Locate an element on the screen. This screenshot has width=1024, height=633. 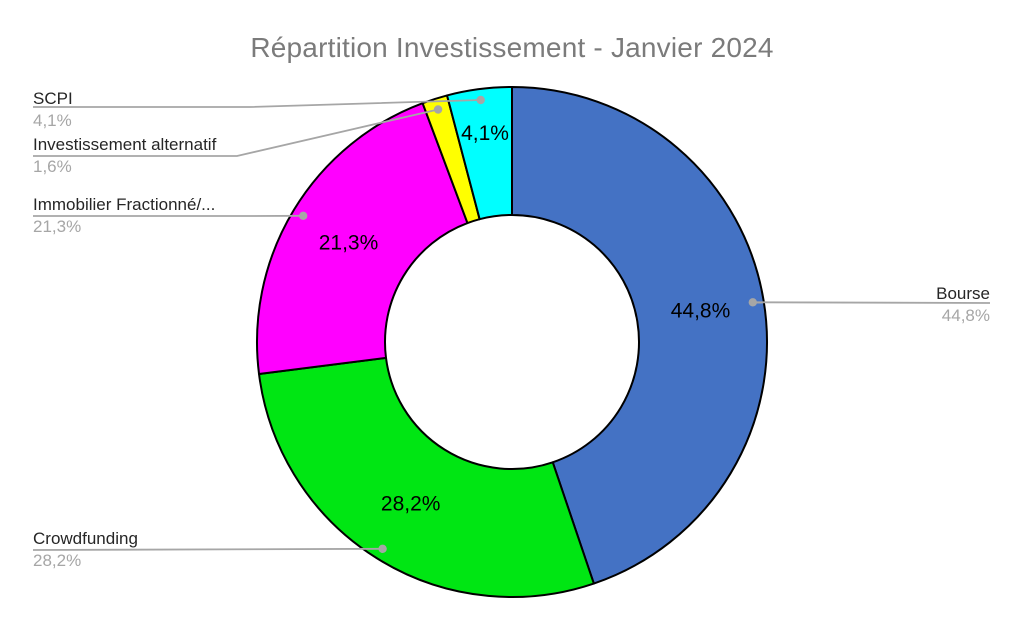
pie-slice-immobilier-fractionne is located at coordinates (362, 238).